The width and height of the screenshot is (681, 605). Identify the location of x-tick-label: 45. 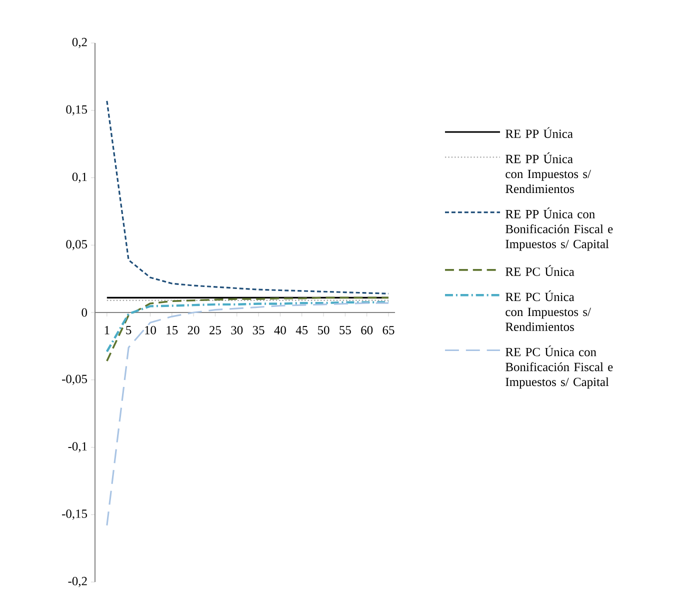
(302, 330).